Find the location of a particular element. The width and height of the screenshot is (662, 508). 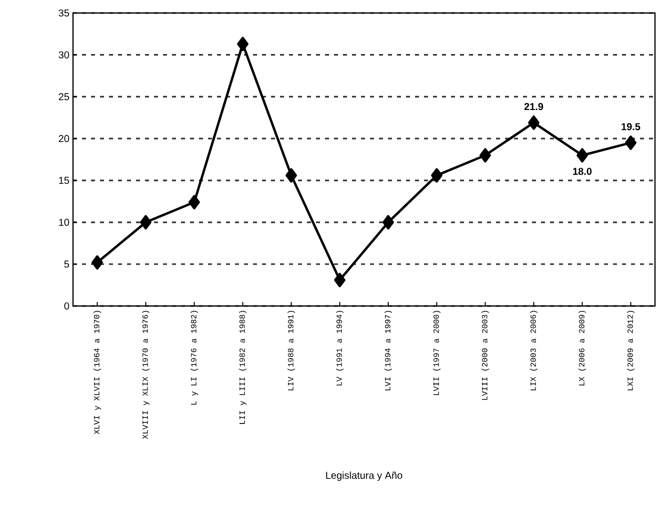

x-tick-label: LIV (1988 a 1991) is located at coordinates (291, 350).